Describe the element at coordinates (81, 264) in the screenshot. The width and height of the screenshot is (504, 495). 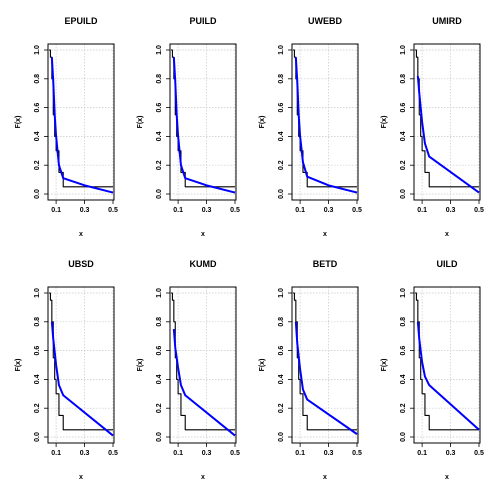
I see `panel-title: UBSD` at that location.